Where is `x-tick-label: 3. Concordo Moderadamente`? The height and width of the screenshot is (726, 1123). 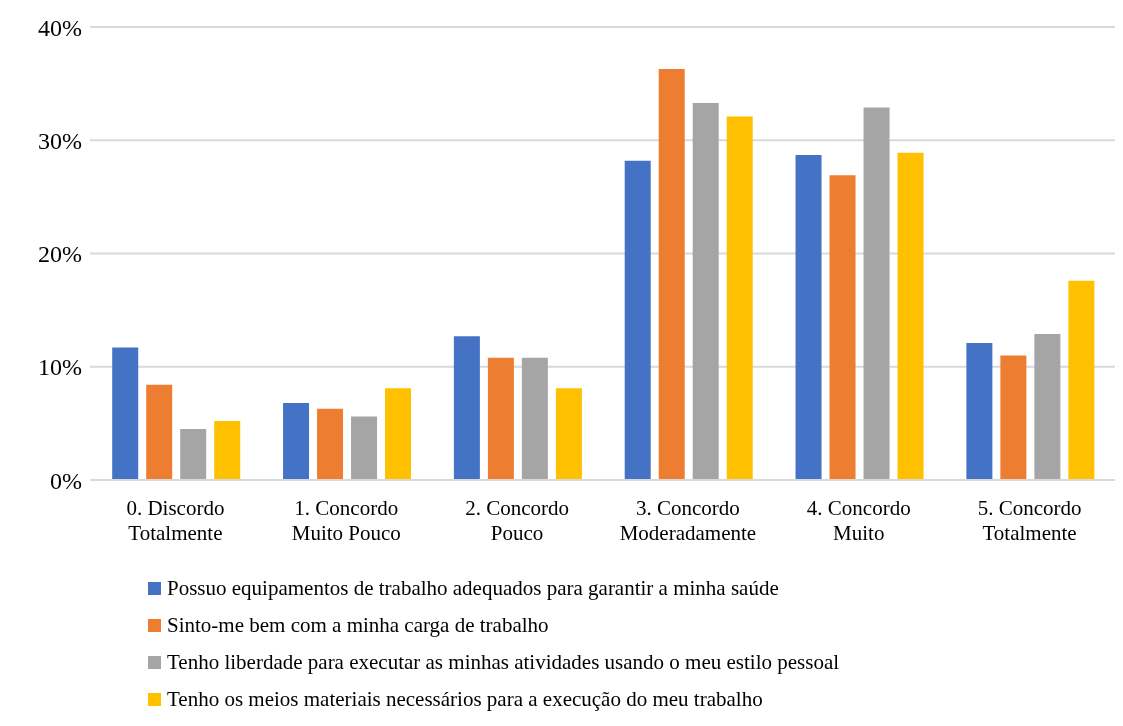 x-tick-label: 3. Concordo Moderadamente is located at coordinates (688, 520).